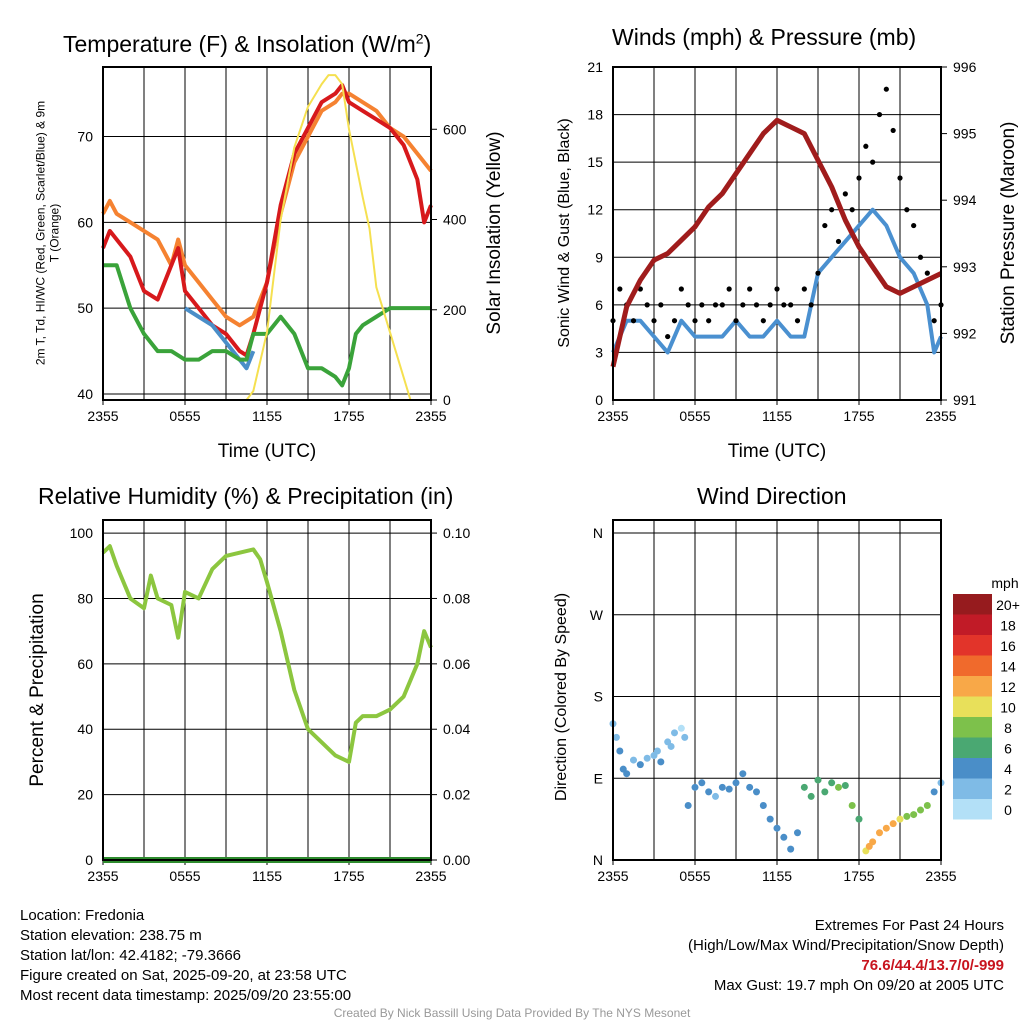 The image size is (1024, 1024). Describe the element at coordinates (37, 689) in the screenshot. I see `rh-y-label: Percent & Precipitation` at that location.